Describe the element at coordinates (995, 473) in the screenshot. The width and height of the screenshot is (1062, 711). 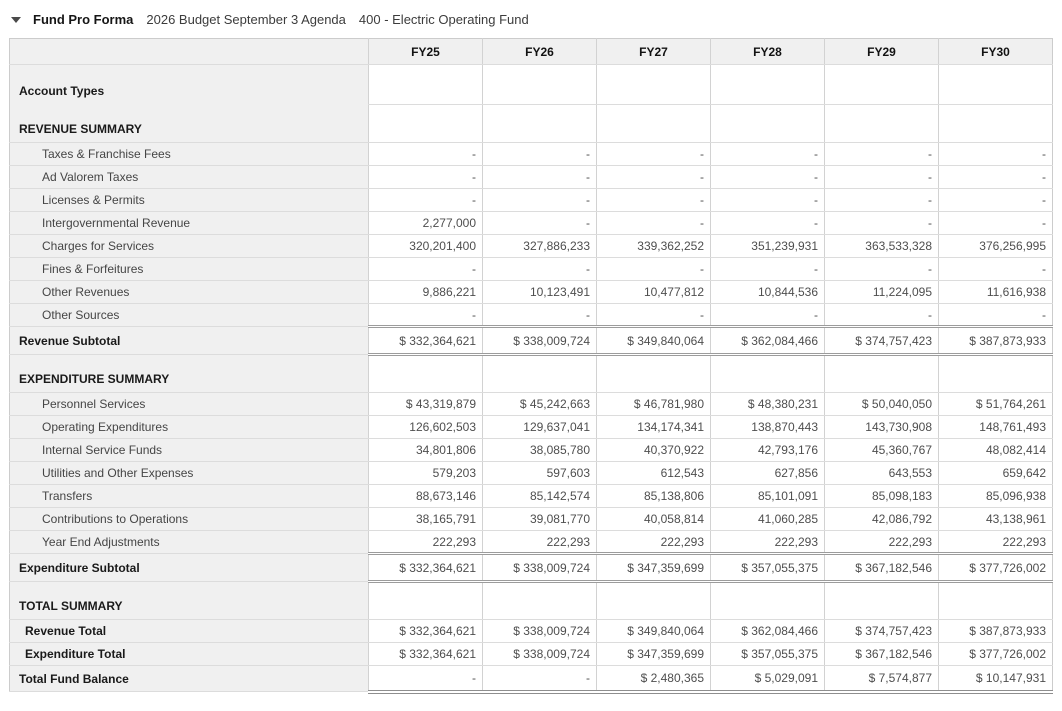
I see `cell-value: 659,642` at that location.